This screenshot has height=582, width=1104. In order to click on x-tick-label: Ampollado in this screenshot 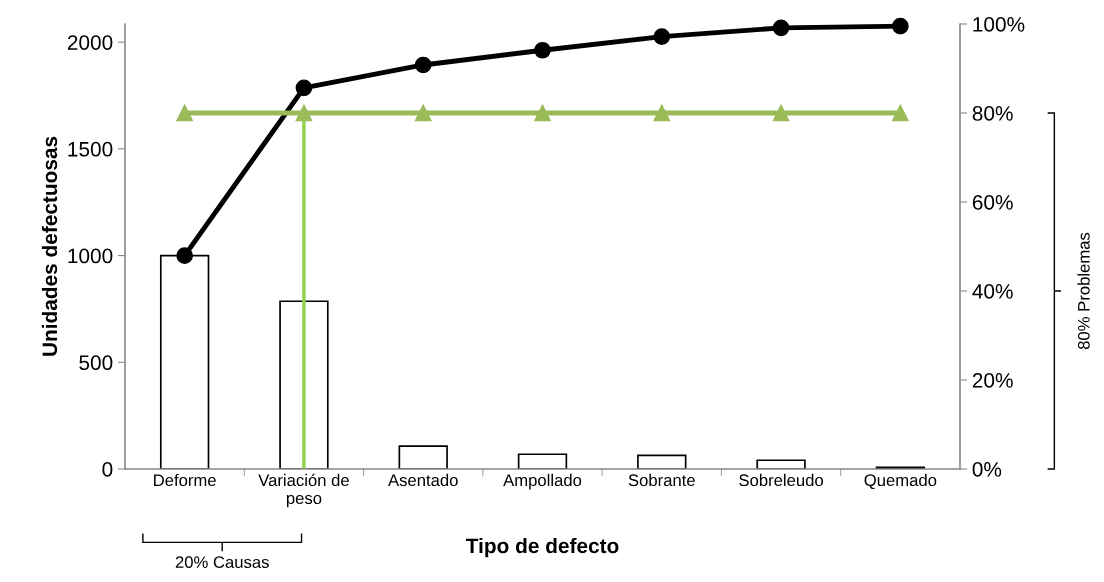, I will do `click(542, 481)`.